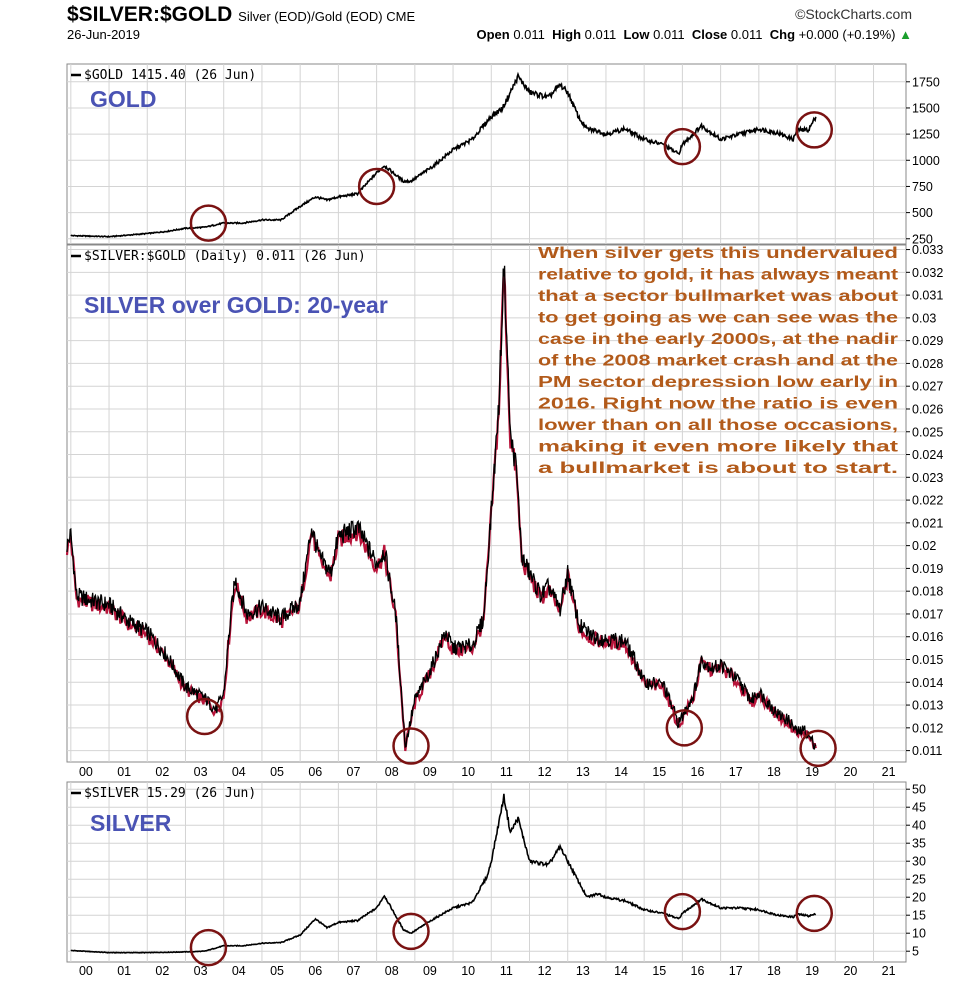 Image resolution: width=974 pixels, height=997 pixels. I want to click on y-tick-label: 0.017, so click(927, 614).